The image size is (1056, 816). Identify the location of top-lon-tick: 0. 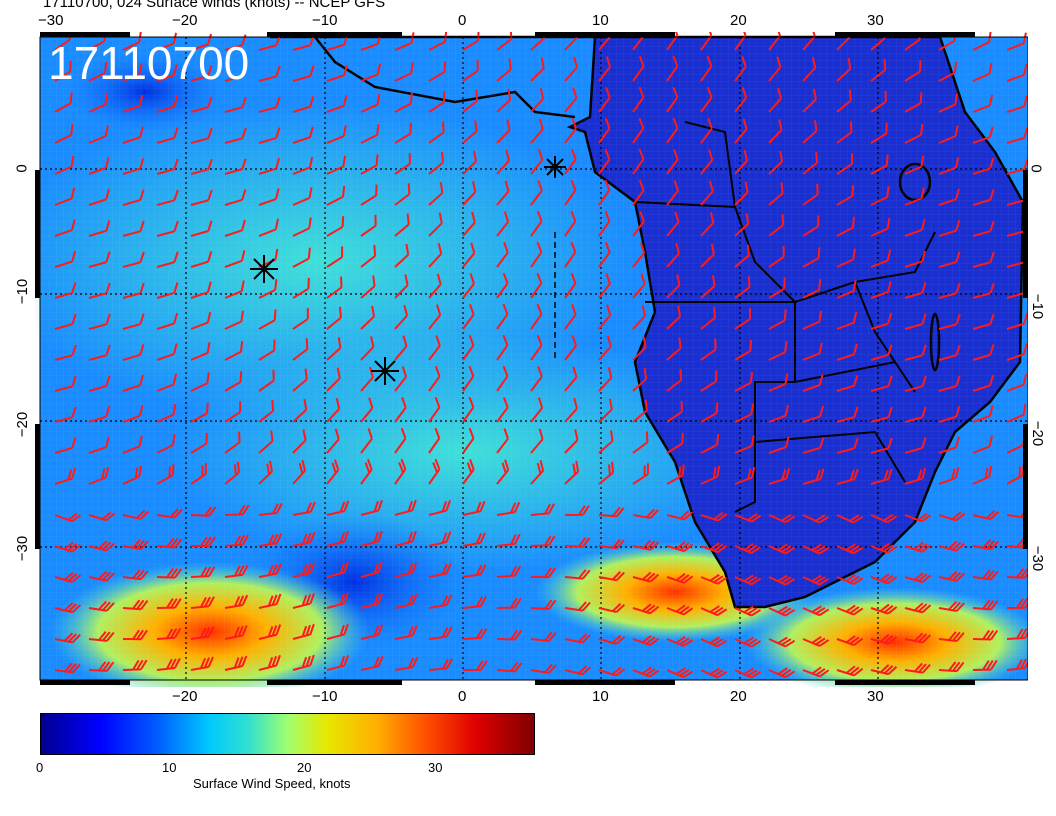
(462, 20).